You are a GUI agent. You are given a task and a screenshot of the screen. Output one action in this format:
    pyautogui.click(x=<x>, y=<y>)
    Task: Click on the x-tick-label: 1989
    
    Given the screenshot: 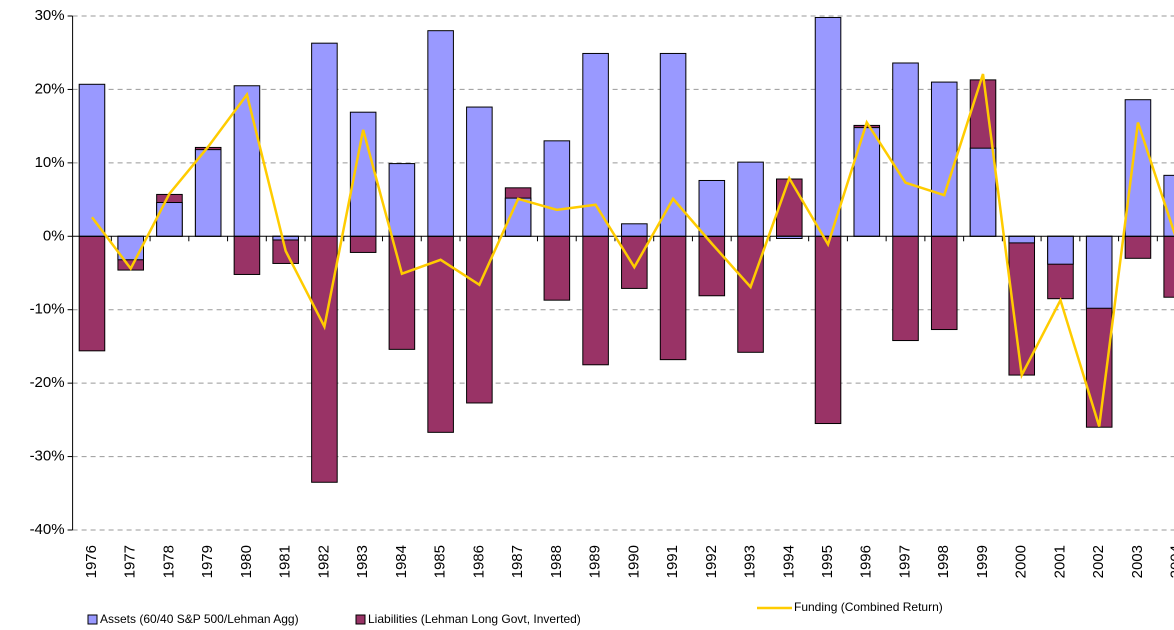 What is the action you would take?
    pyautogui.click(x=595, y=561)
    